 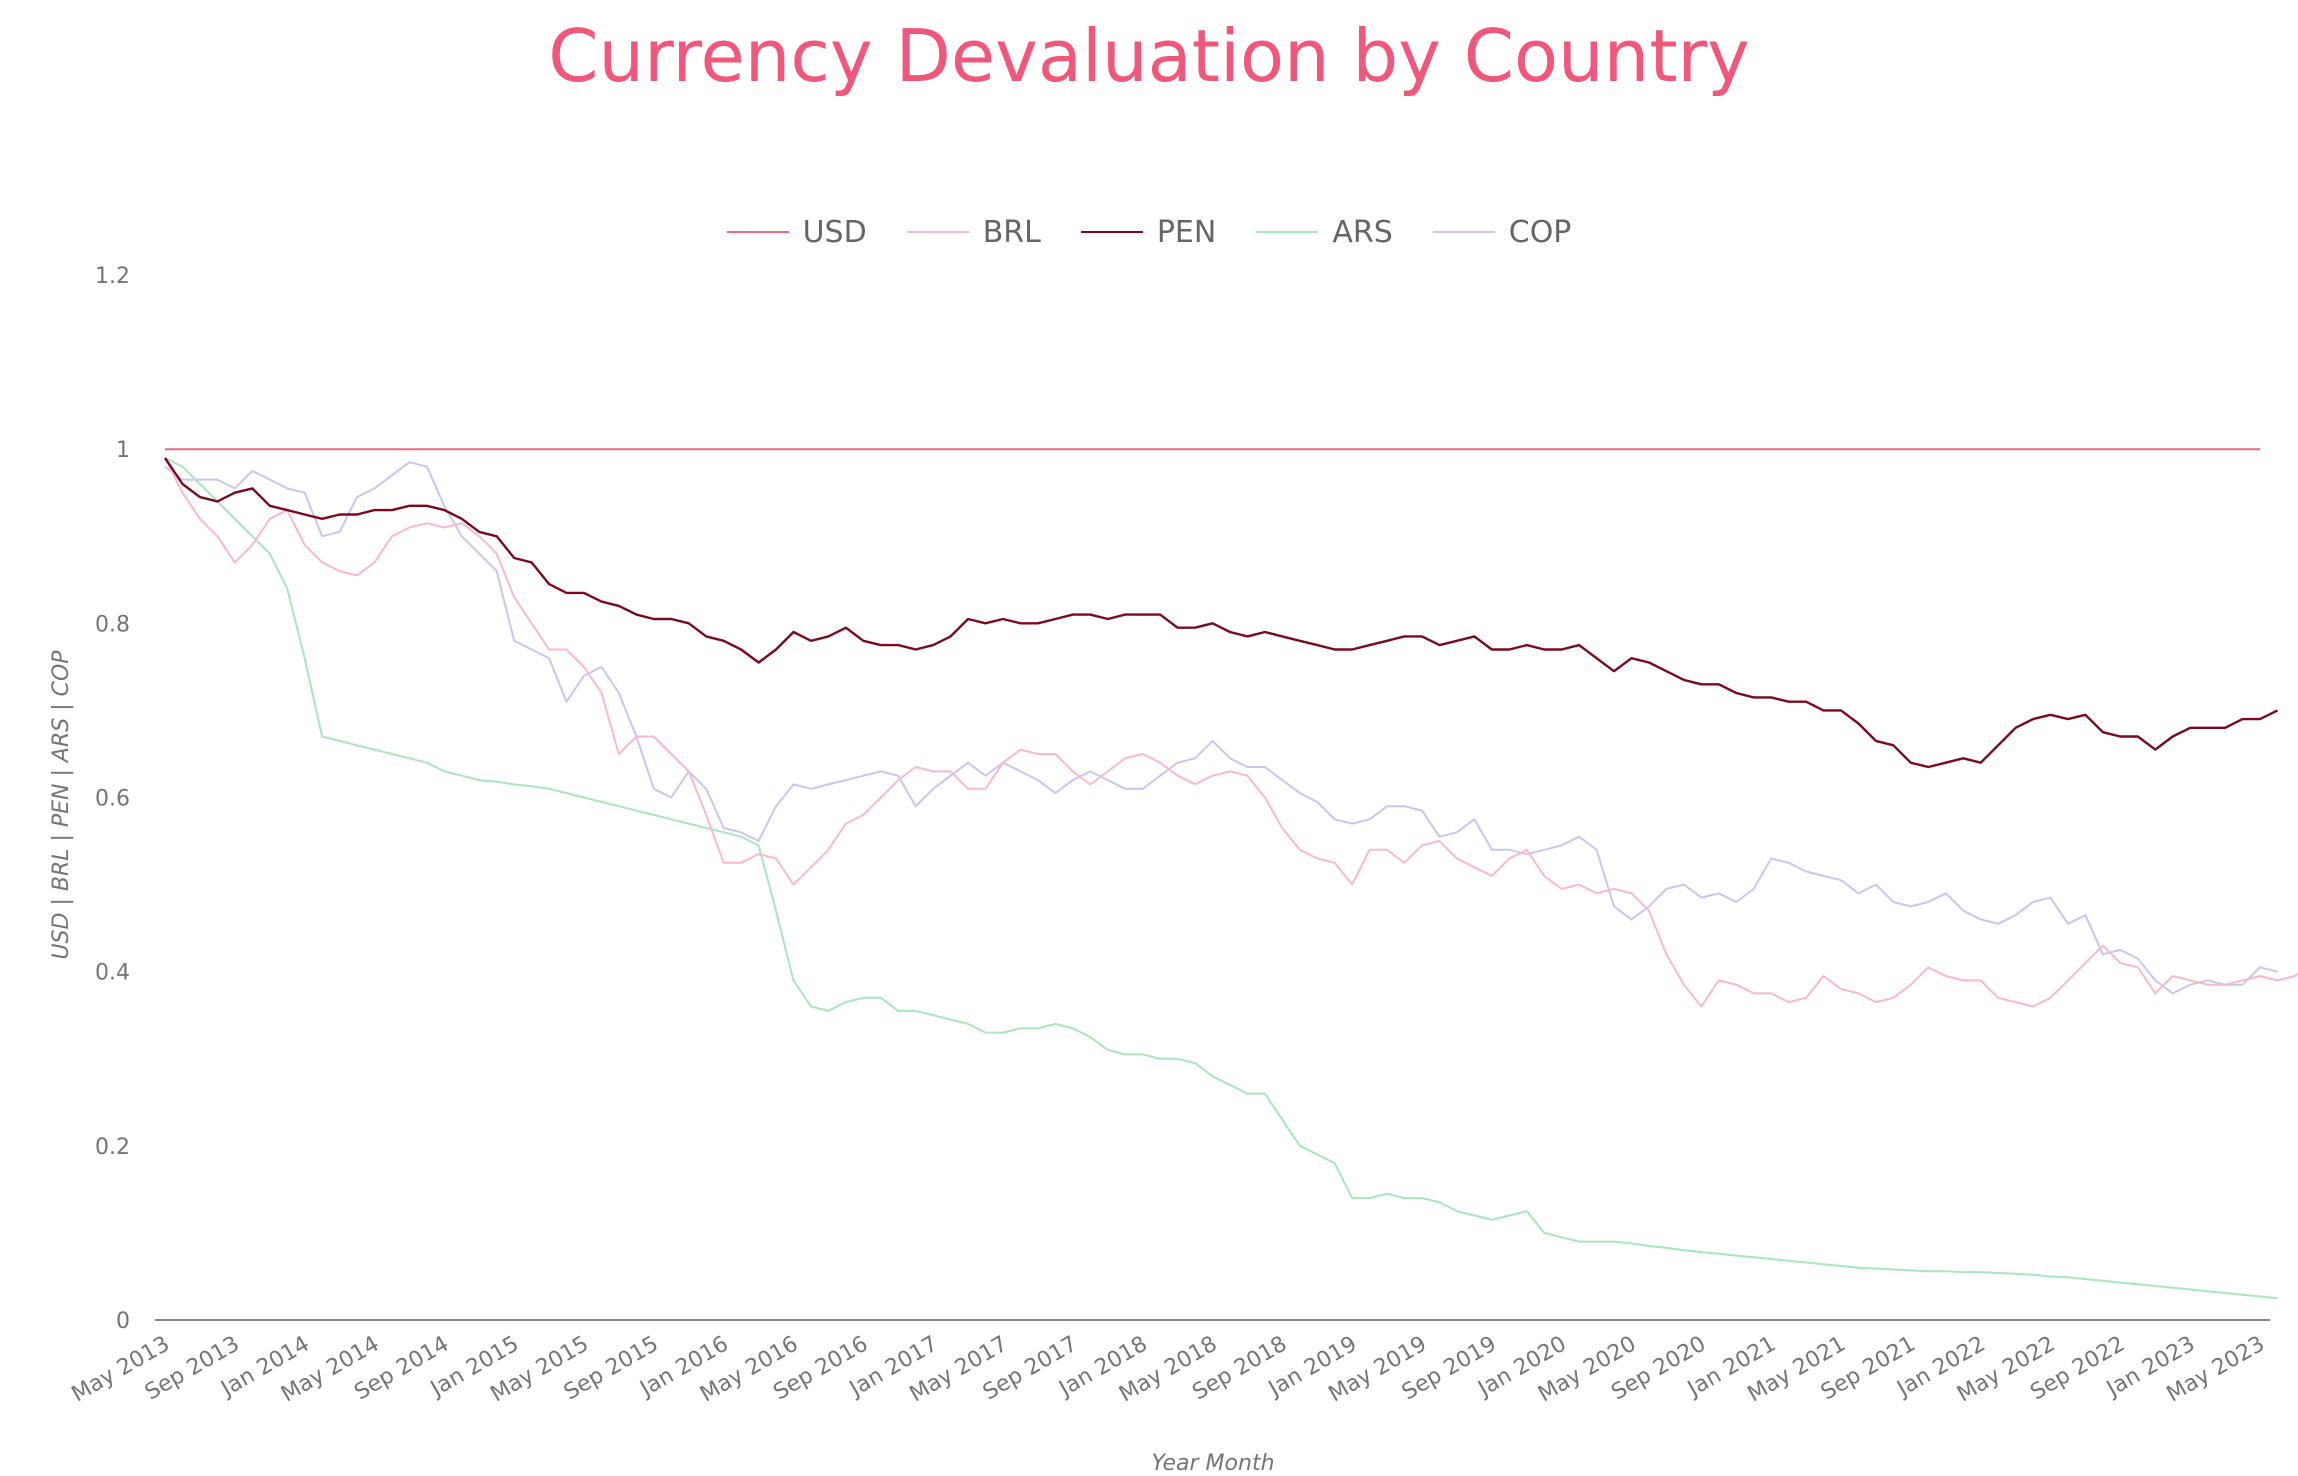 What do you see at coordinates (1502, 232) in the screenshot?
I see `legend-item-cop: COP` at bounding box center [1502, 232].